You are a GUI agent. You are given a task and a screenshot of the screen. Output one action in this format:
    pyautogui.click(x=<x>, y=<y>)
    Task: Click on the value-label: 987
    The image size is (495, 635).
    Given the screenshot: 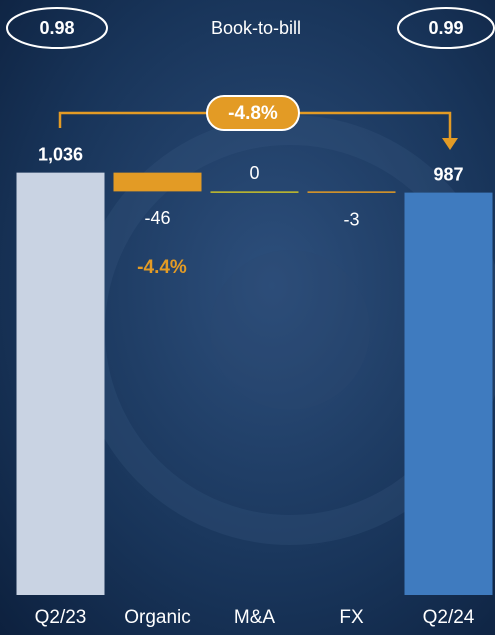 What is the action you would take?
    pyautogui.click(x=448, y=174)
    